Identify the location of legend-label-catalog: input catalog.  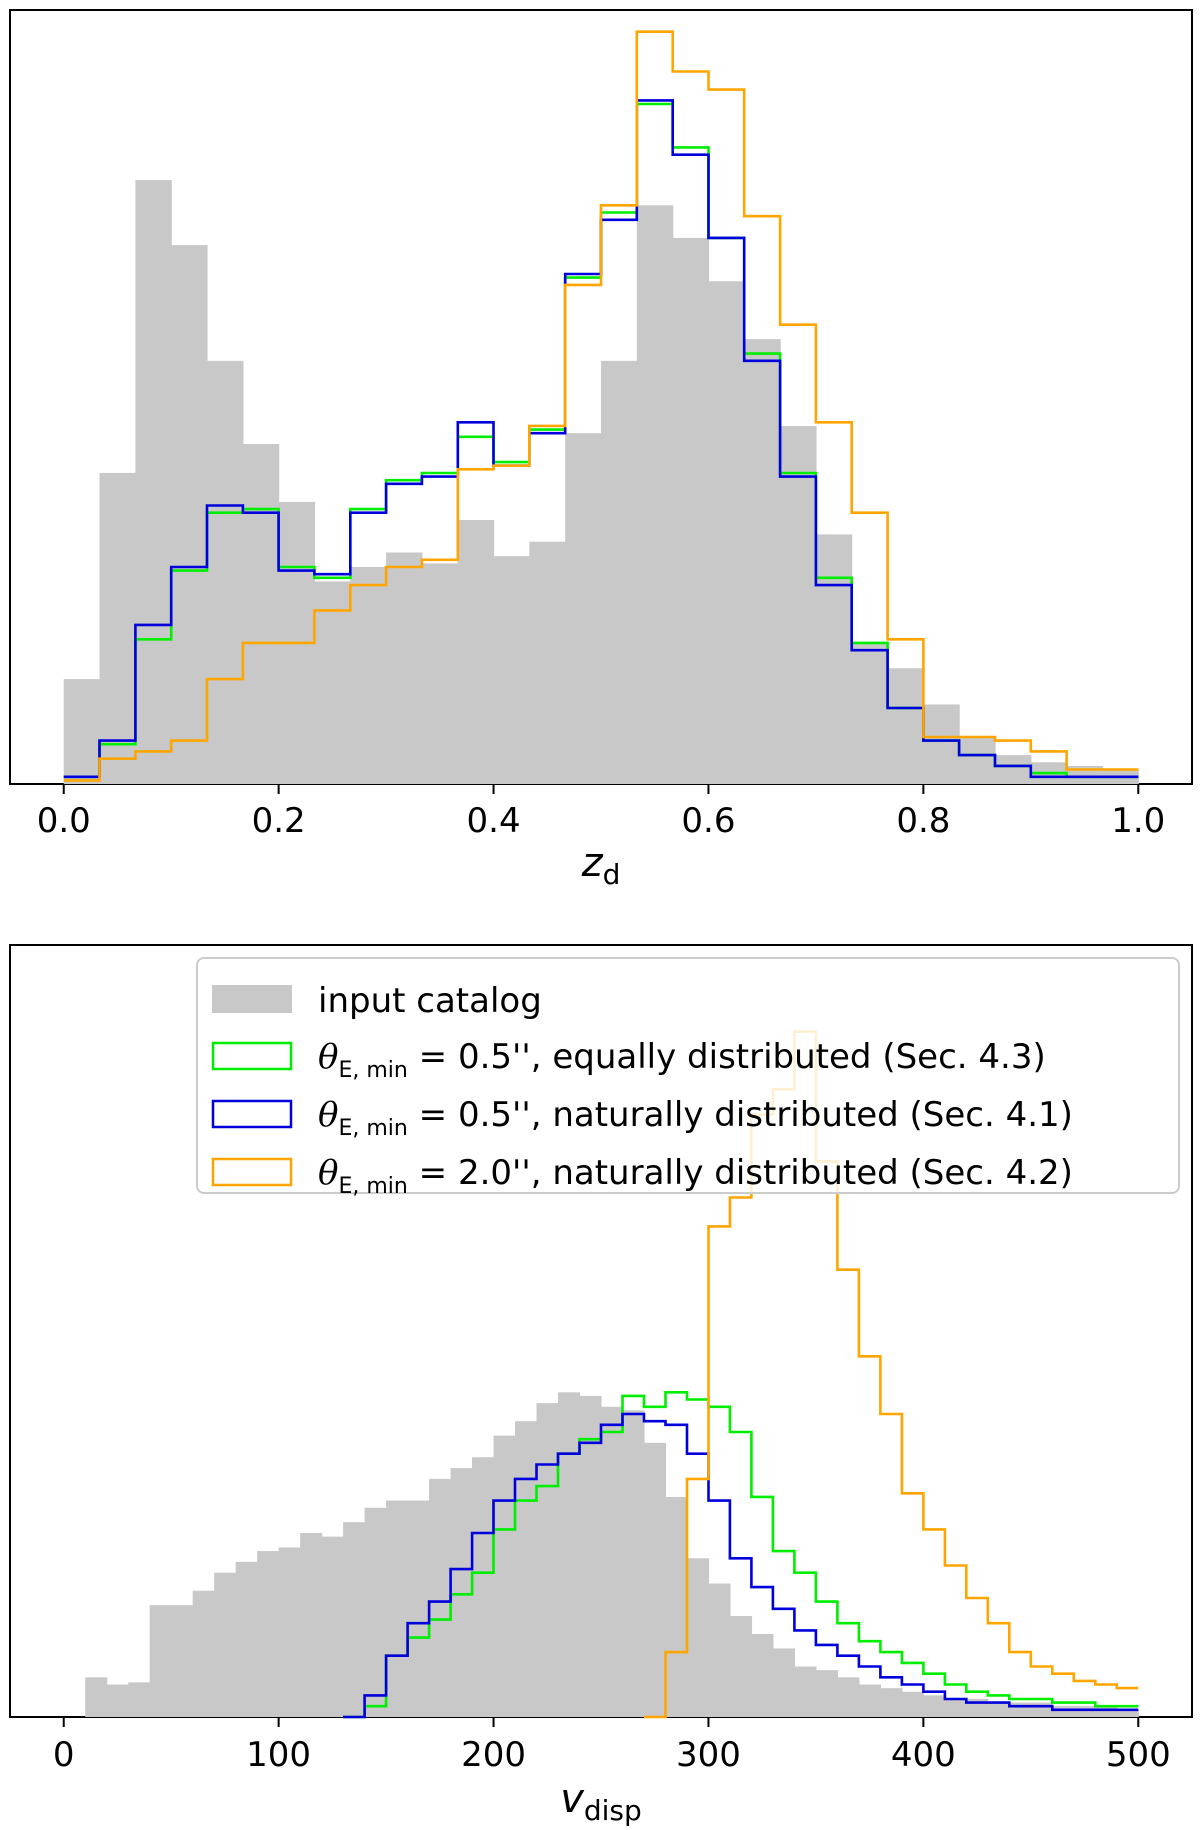
(430, 1001).